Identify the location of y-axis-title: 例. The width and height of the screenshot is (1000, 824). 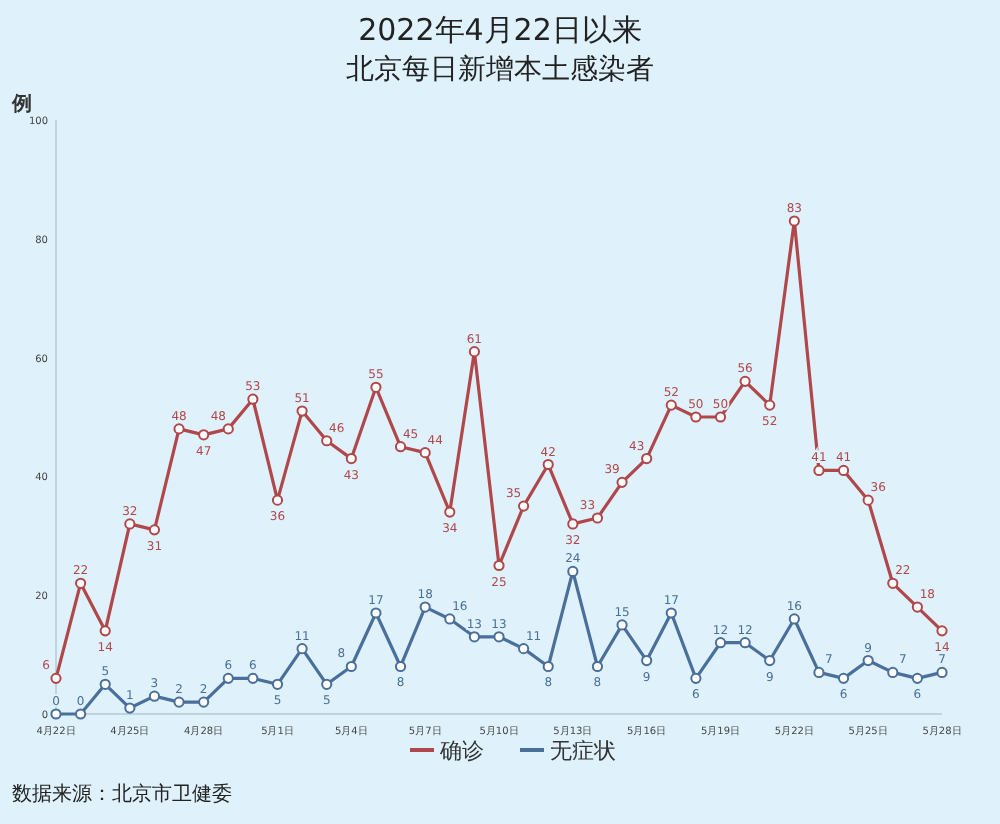
(21, 104).